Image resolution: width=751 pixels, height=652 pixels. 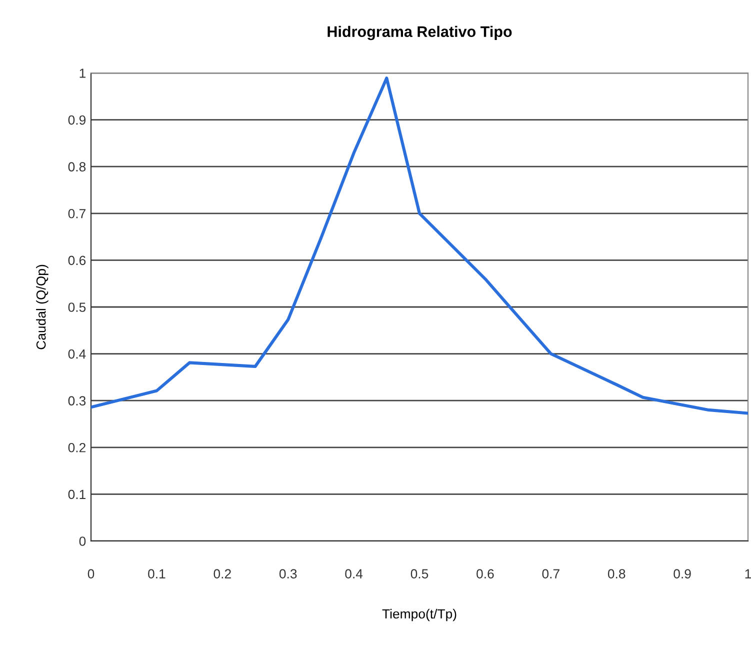 I want to click on chart-title: Hidrograma Relativo Tipo, so click(x=420, y=33).